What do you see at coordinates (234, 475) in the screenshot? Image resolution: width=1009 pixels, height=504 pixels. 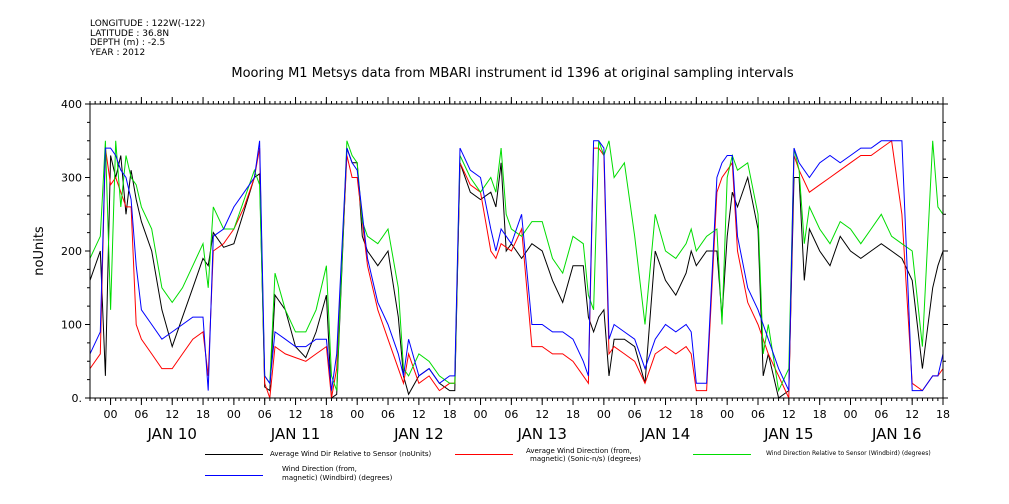 I see `legend-swatch-blue` at bounding box center [234, 475].